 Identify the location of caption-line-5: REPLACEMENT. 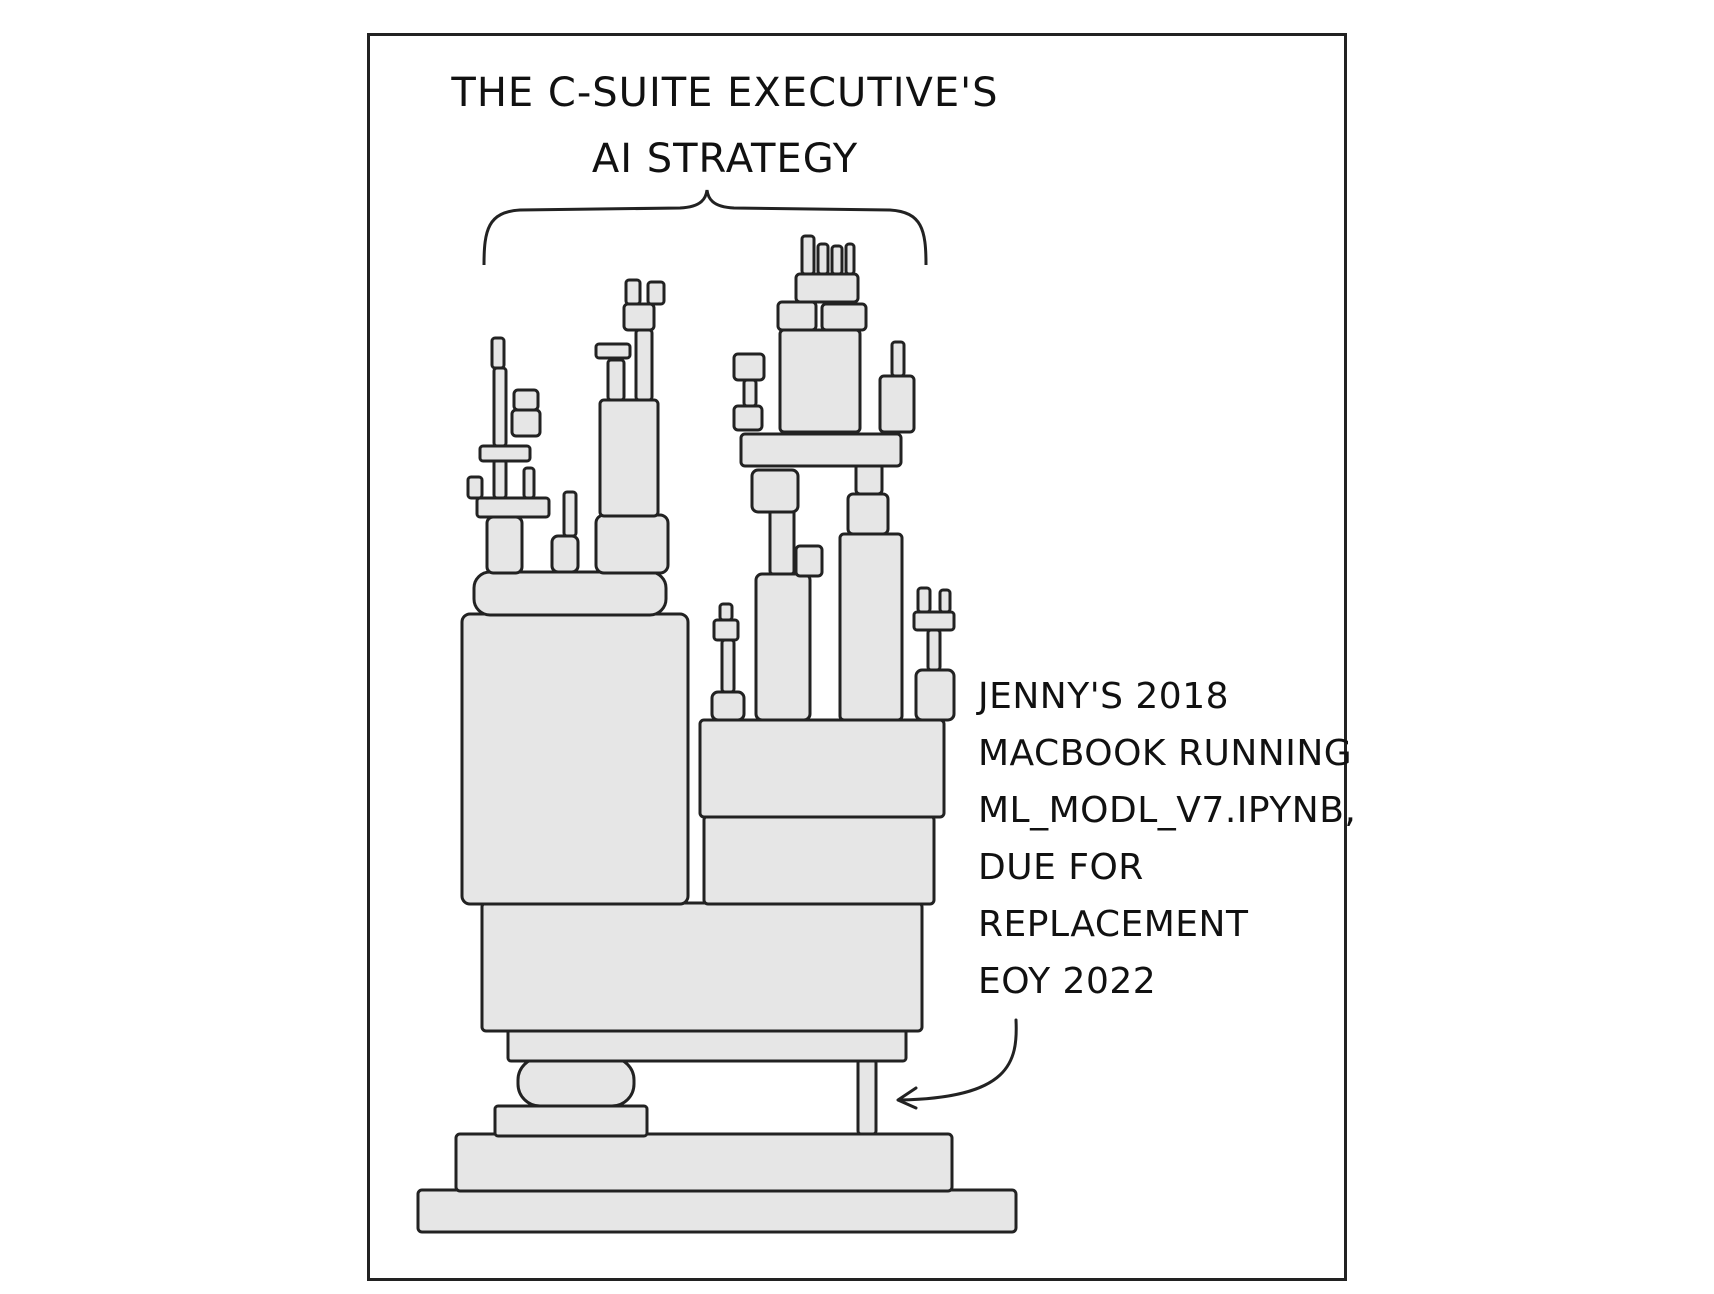
(1113, 924).